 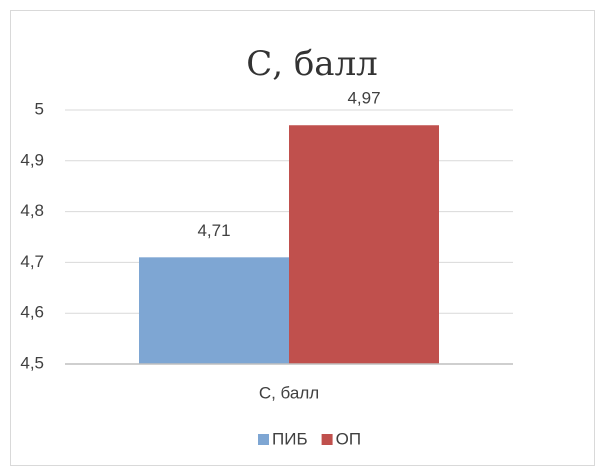 I want to click on chart-title: С, балл, so click(x=312, y=64).